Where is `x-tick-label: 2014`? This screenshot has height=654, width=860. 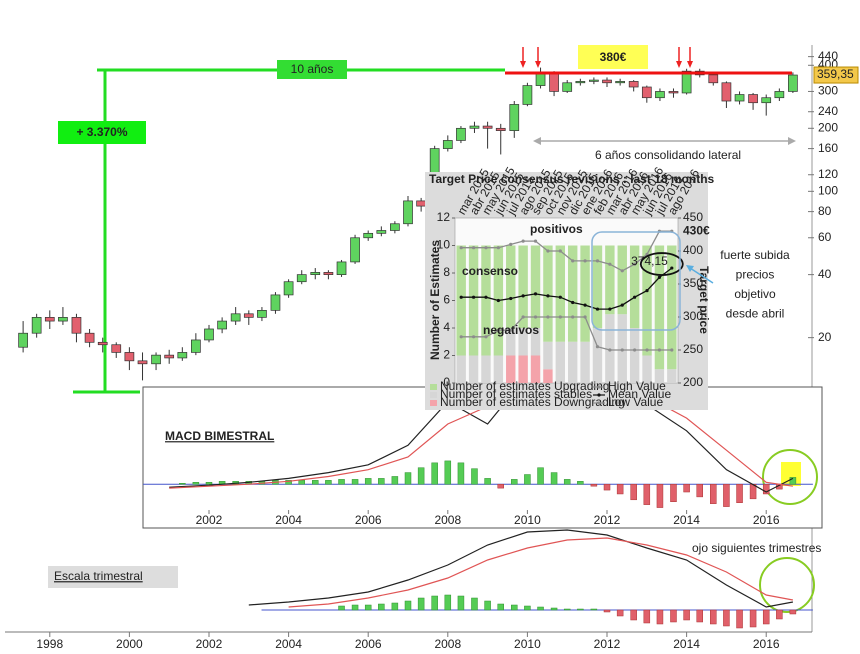 x-tick-label: 2014 is located at coordinates (686, 520).